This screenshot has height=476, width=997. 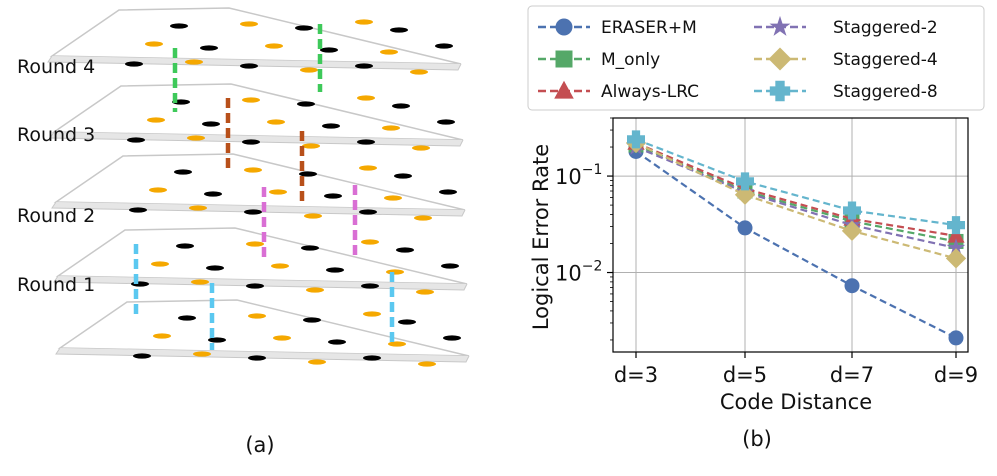 What do you see at coordinates (745, 375) in the screenshot?
I see `x-tick-label: d=5` at bounding box center [745, 375].